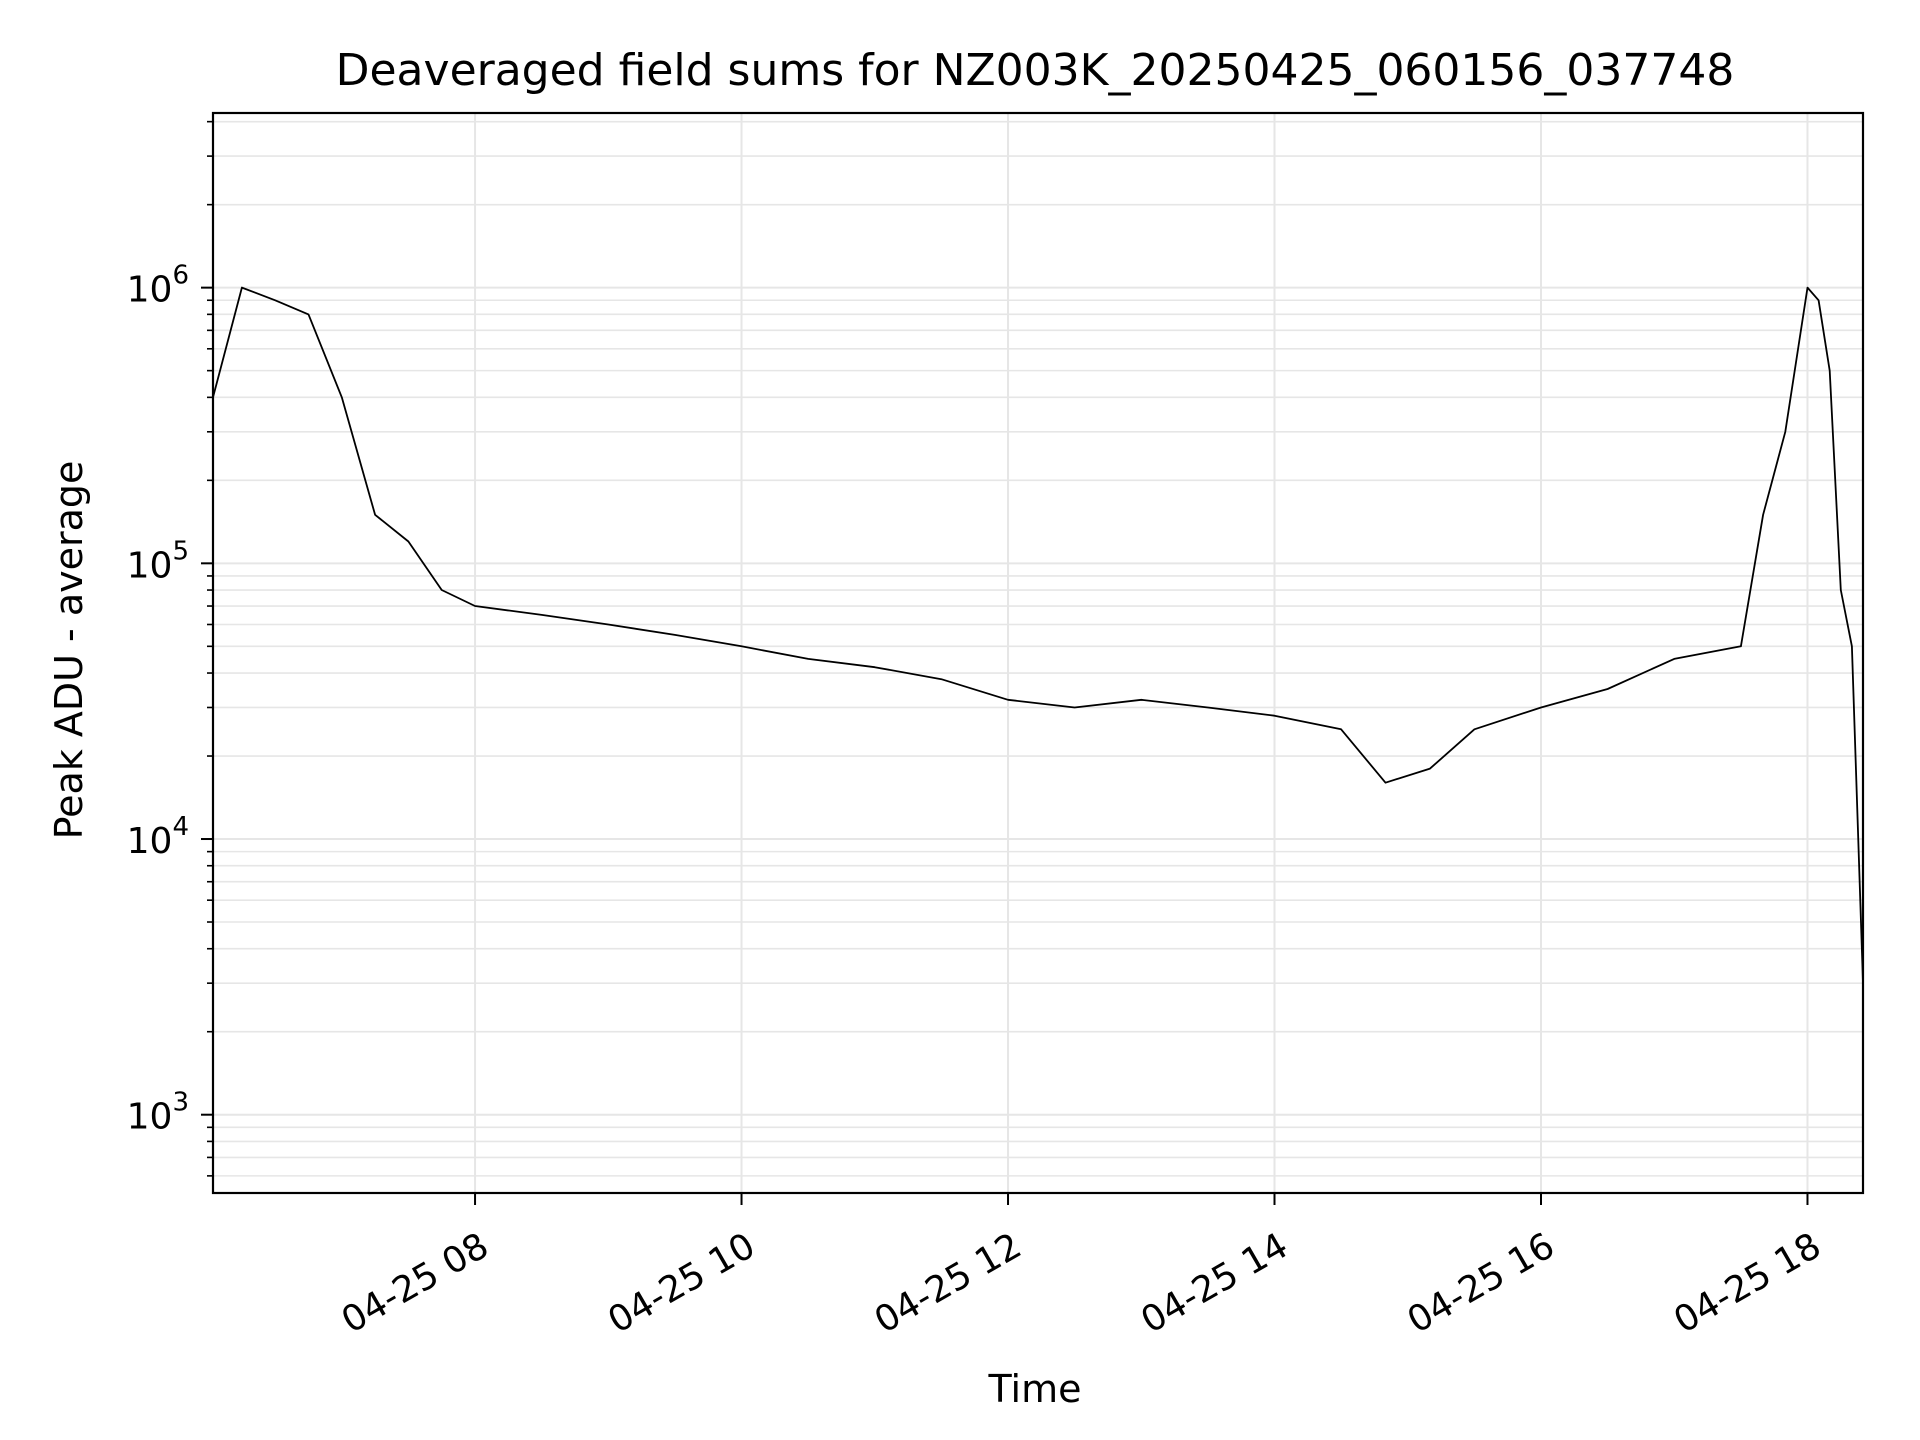 The width and height of the screenshot is (1920, 1440). I want to click on y-tick-label: 10⁶, so click(158, 286).